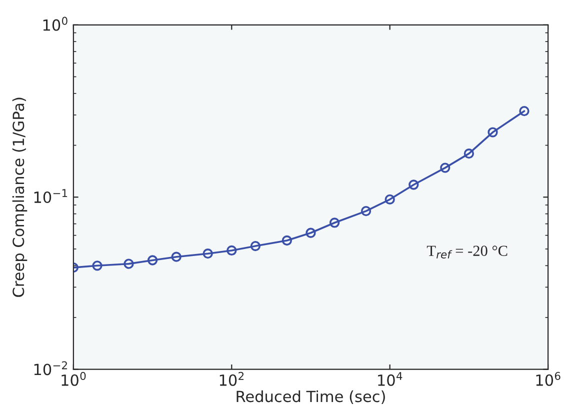  Describe the element at coordinates (467, 252) in the screenshot. I see `annotation: T$_{ref}$ = -20 °C` at that location.